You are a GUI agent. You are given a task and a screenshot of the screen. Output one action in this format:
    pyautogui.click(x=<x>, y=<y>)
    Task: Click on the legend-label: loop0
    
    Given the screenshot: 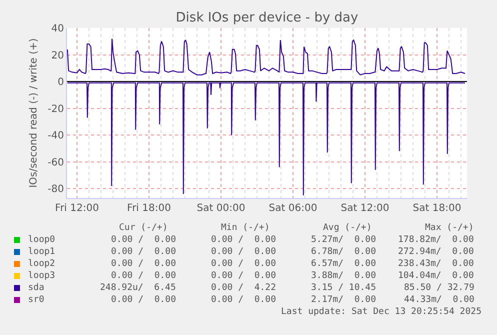 What is the action you would take?
    pyautogui.click(x=42, y=240)
    